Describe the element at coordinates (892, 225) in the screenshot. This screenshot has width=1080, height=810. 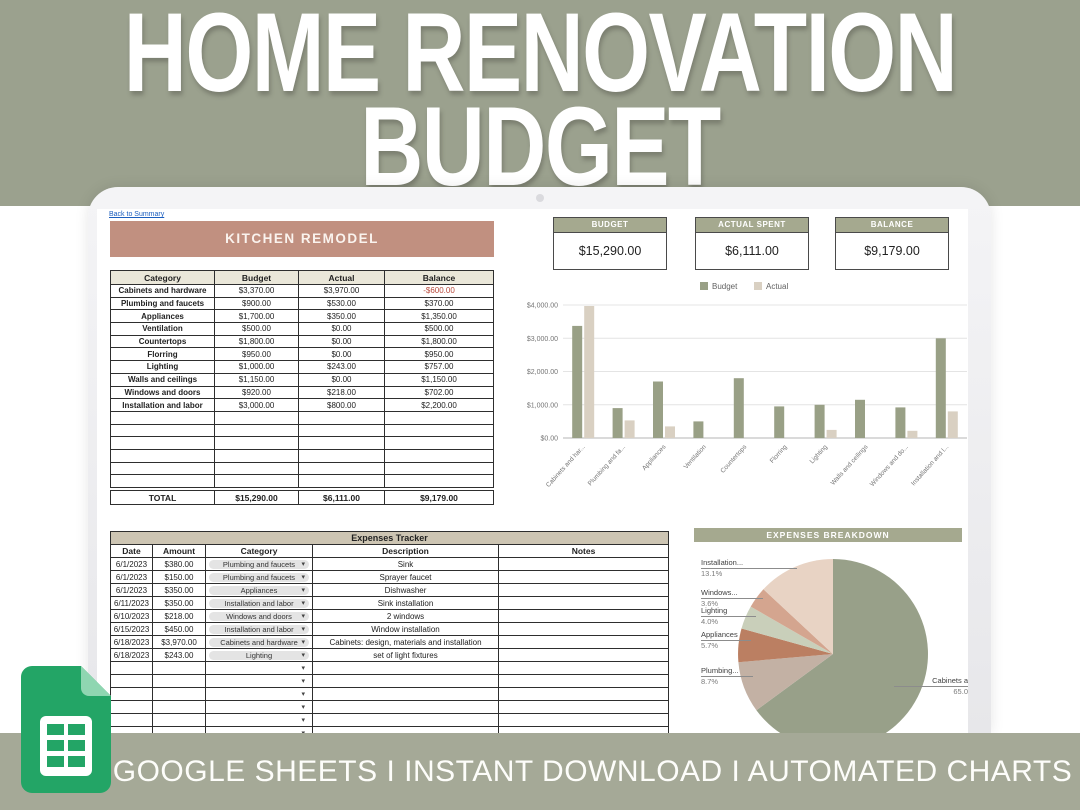
I see `summary-card-label: BALANCE` at that location.